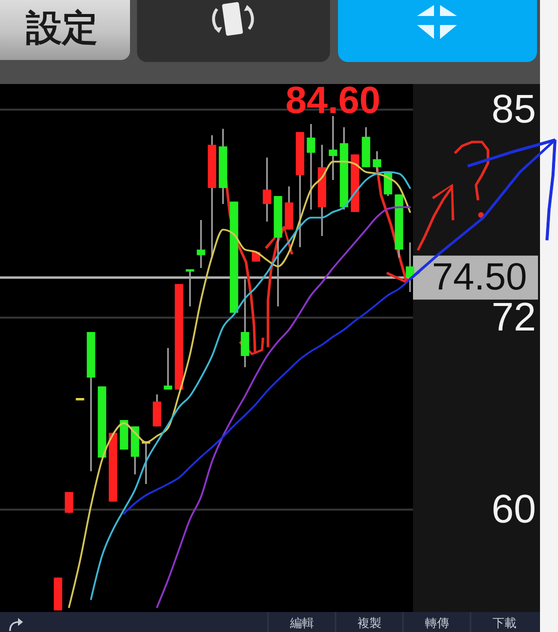 The height and width of the screenshot is (632, 558). What do you see at coordinates (333, 101) in the screenshot?
I see `annotation: 84.60` at bounding box center [333, 101].